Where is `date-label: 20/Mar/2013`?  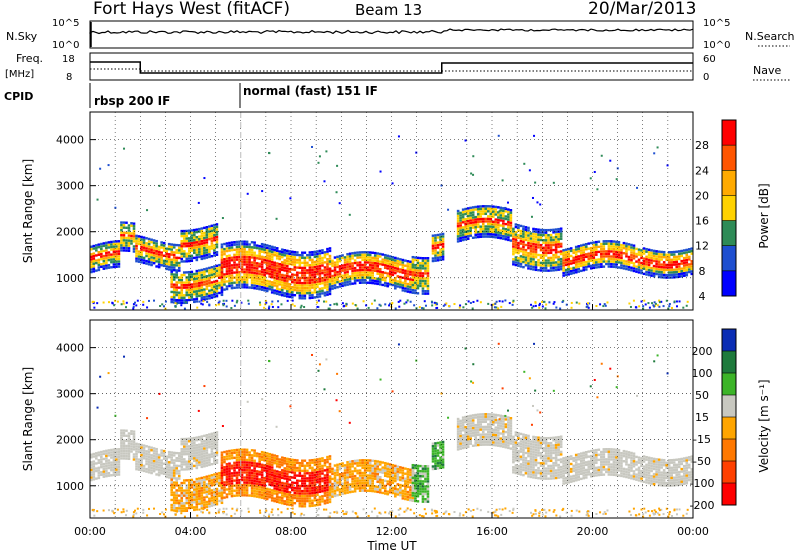
date-label: 20/Mar/2013 is located at coordinates (642, 9).